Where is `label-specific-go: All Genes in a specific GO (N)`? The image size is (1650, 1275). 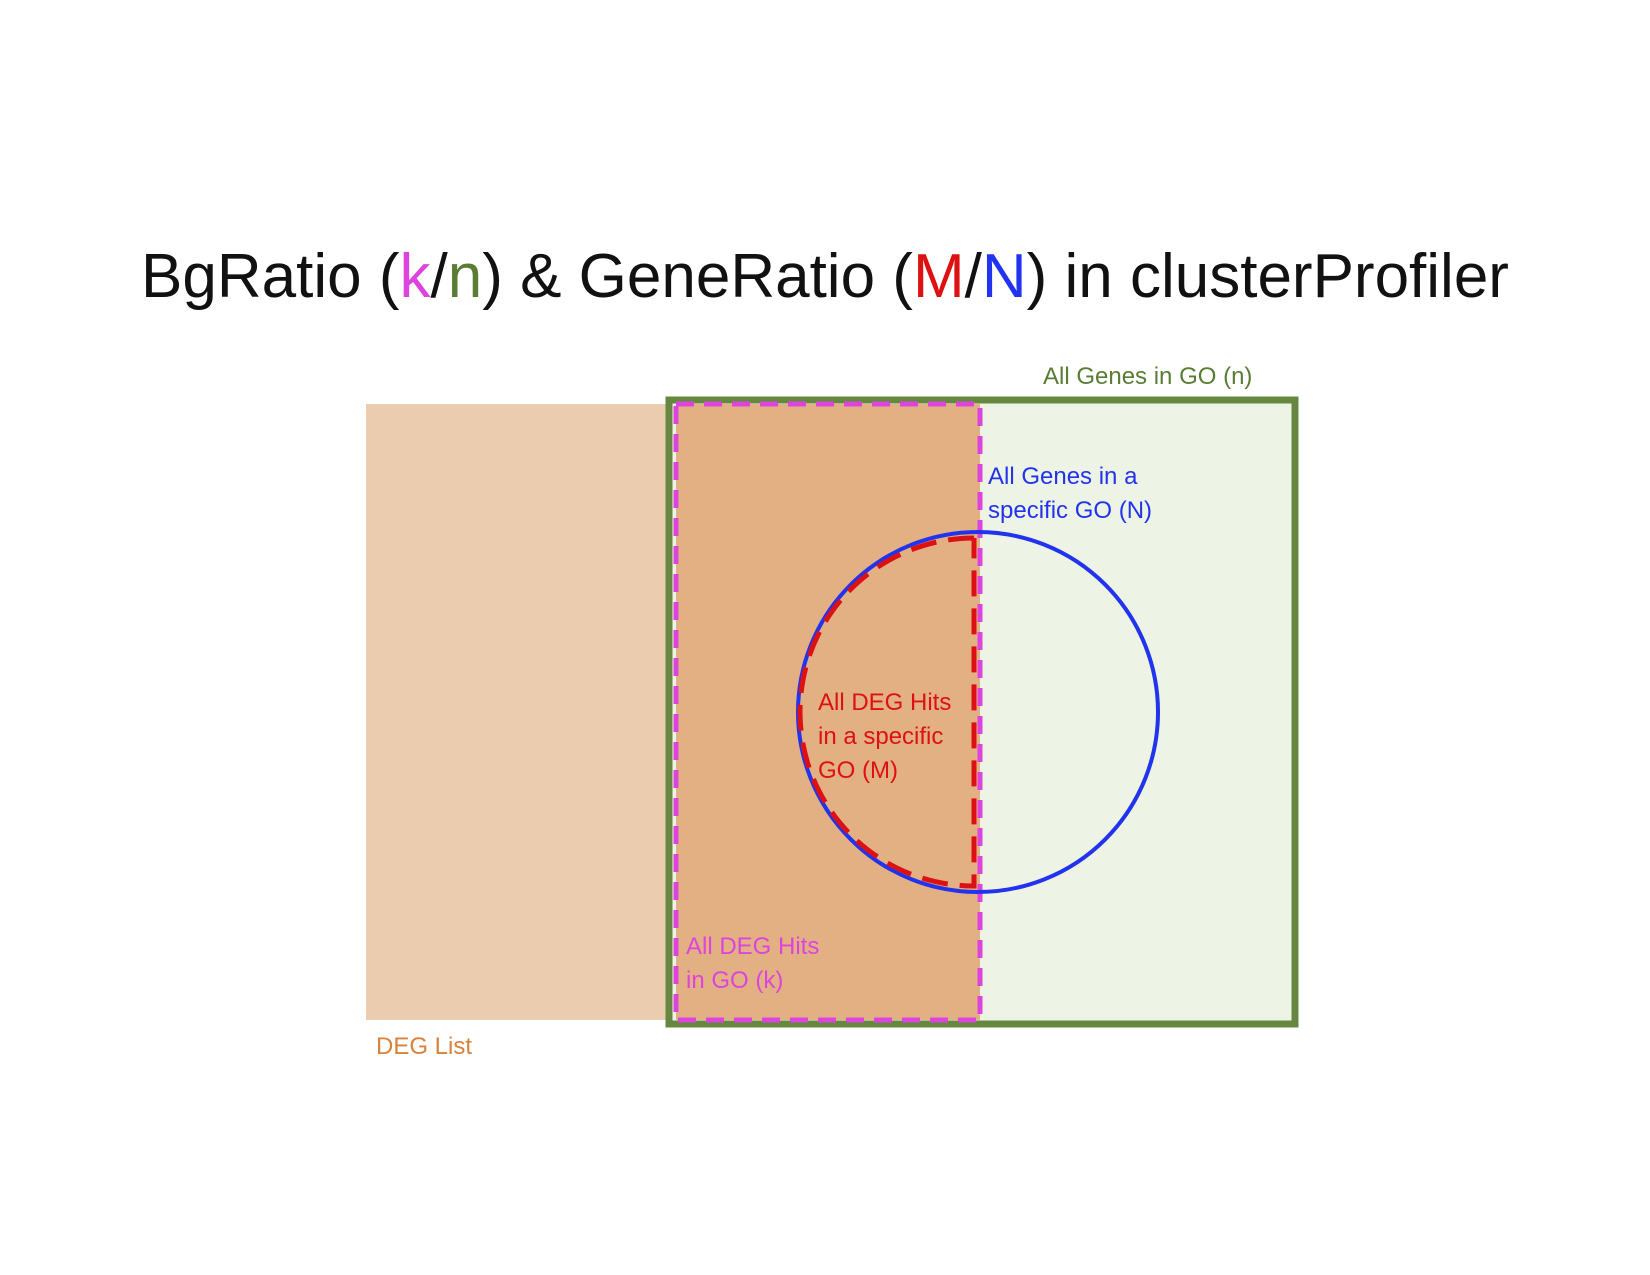 label-specific-go: All Genes in a specific GO (N) is located at coordinates (1070, 494).